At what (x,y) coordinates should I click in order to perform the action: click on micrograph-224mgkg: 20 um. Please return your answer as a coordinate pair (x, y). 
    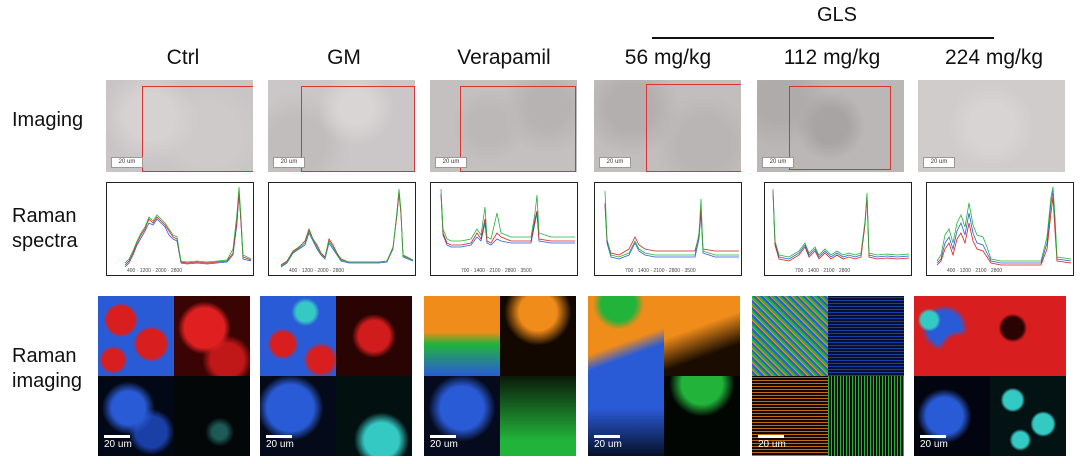
    Looking at the image, I should click on (991, 126).